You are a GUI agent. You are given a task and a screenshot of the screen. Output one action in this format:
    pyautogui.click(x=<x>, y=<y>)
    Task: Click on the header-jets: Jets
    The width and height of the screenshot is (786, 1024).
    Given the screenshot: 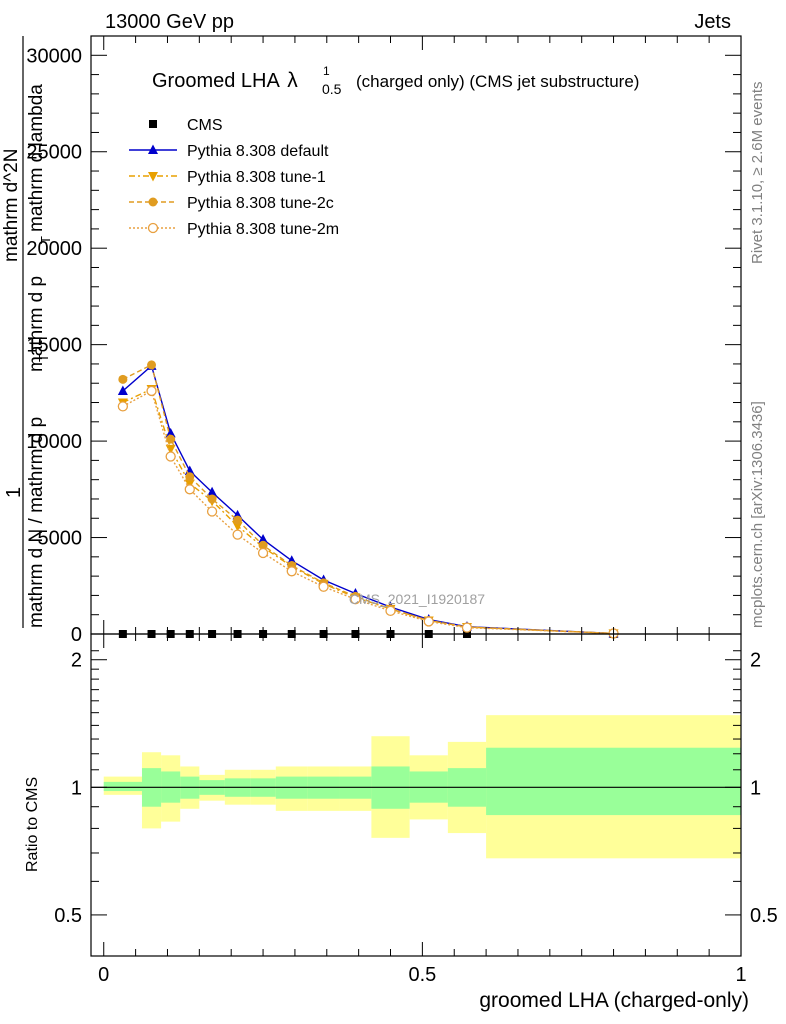 What is the action you would take?
    pyautogui.click(x=712, y=22)
    